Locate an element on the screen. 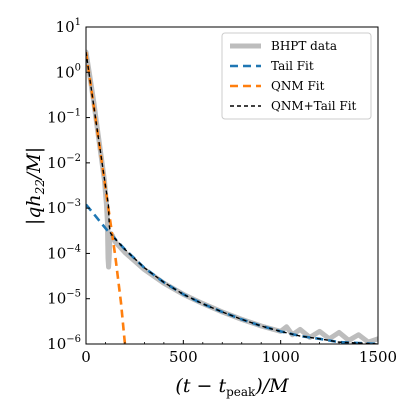 This screenshot has width=415, height=415. x-tick-label-0: 0 is located at coordinates (86, 357).